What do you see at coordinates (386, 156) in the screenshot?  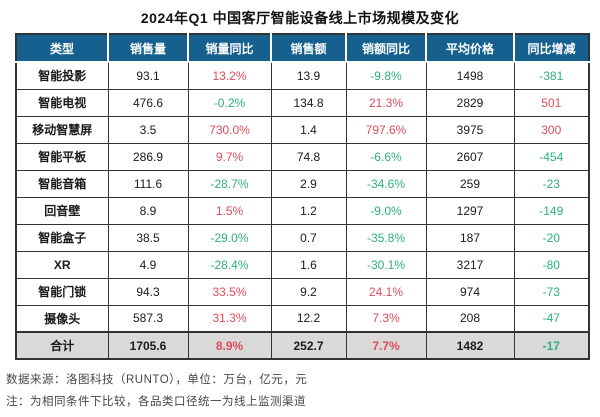 I see `value-cell: -6.6%` at bounding box center [386, 156].